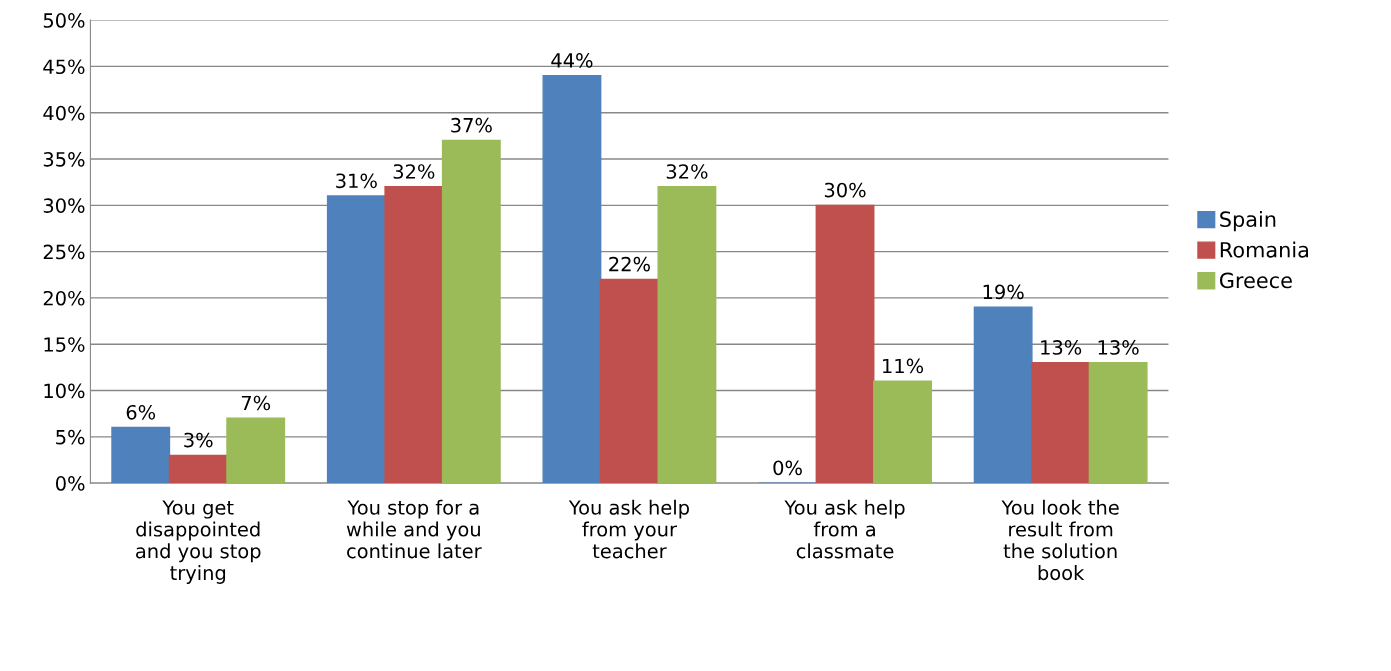 This screenshot has width=1391, height=671. I want to click on data-label: 7%, so click(256, 403).